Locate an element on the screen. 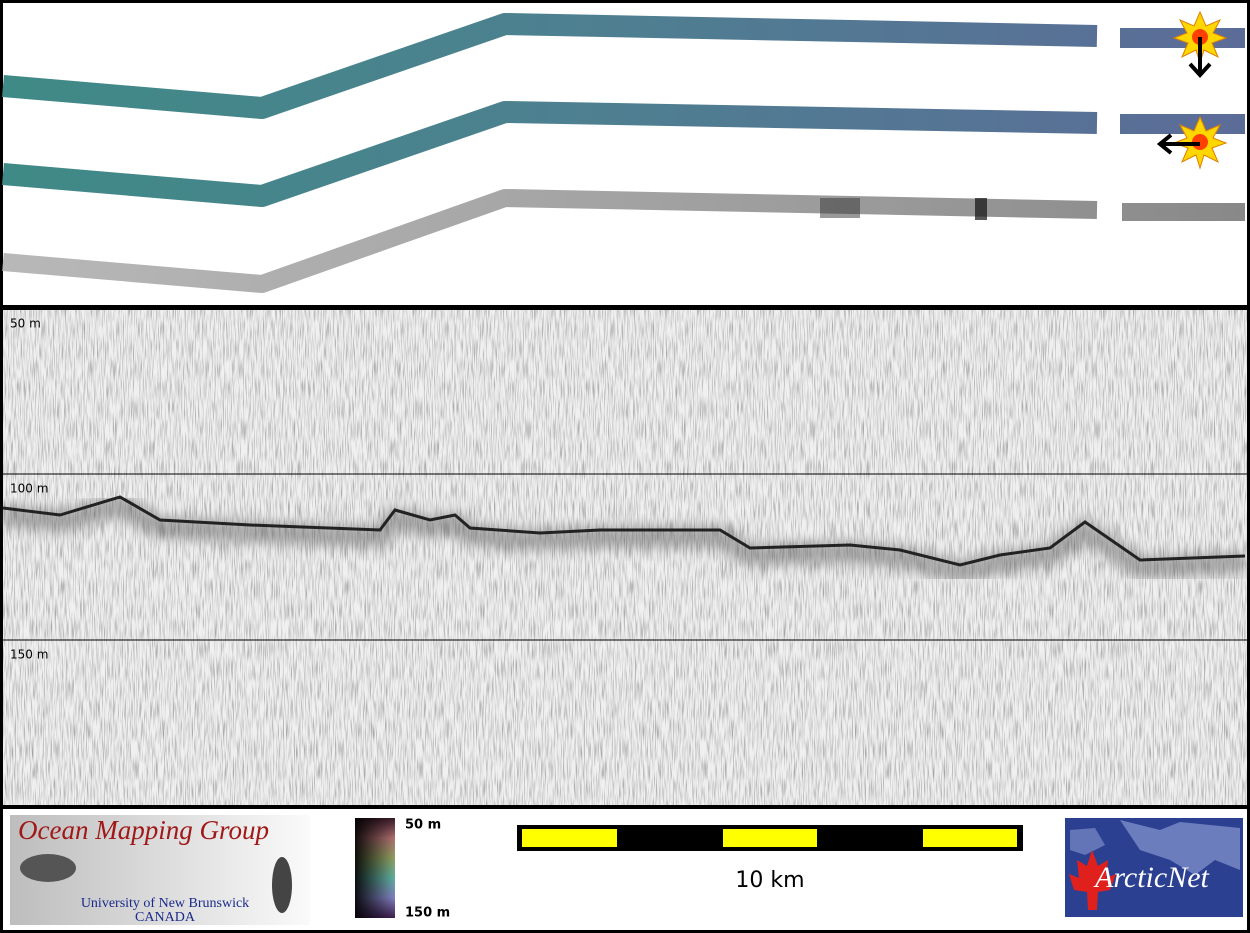  depth-label: 100 m is located at coordinates (29, 489).